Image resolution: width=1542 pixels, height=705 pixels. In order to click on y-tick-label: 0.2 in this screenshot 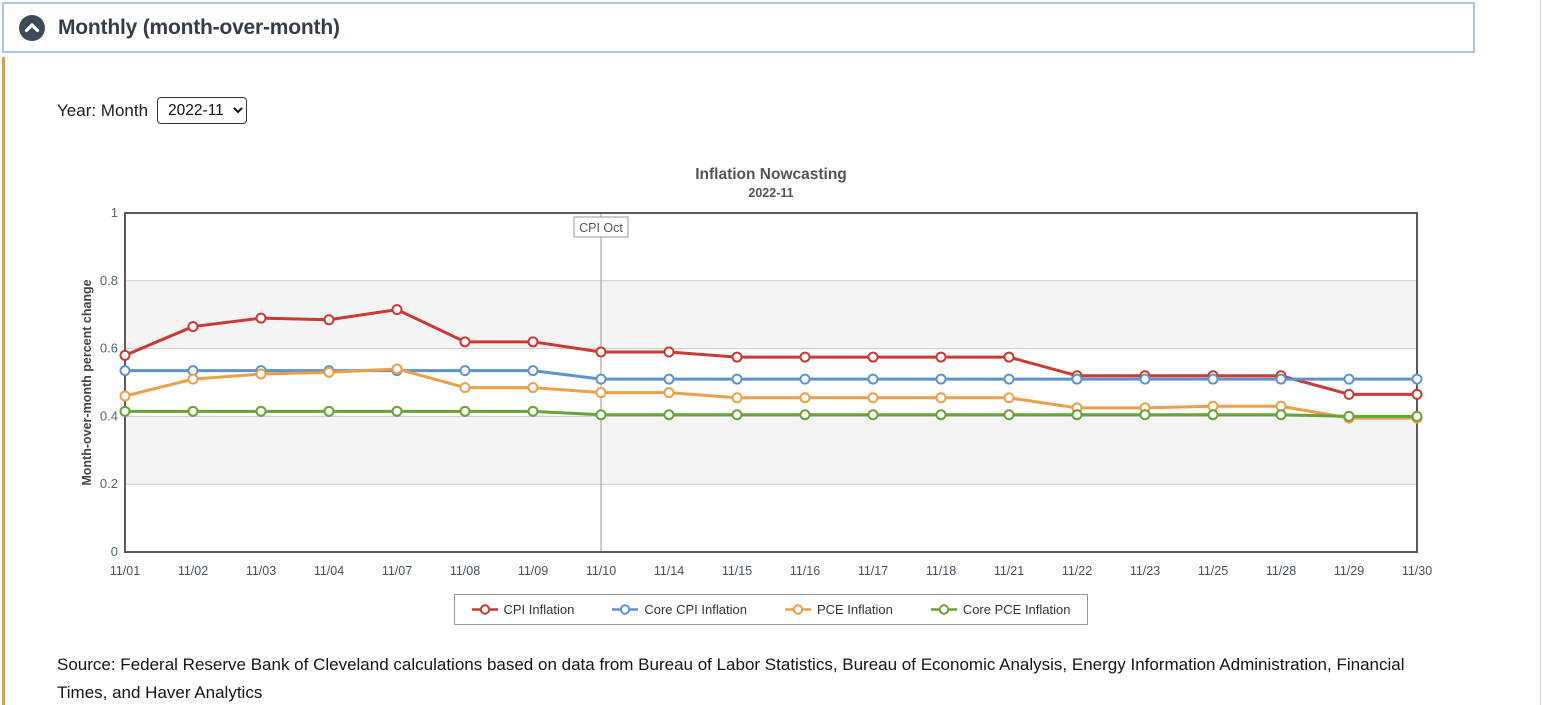, I will do `click(109, 483)`.